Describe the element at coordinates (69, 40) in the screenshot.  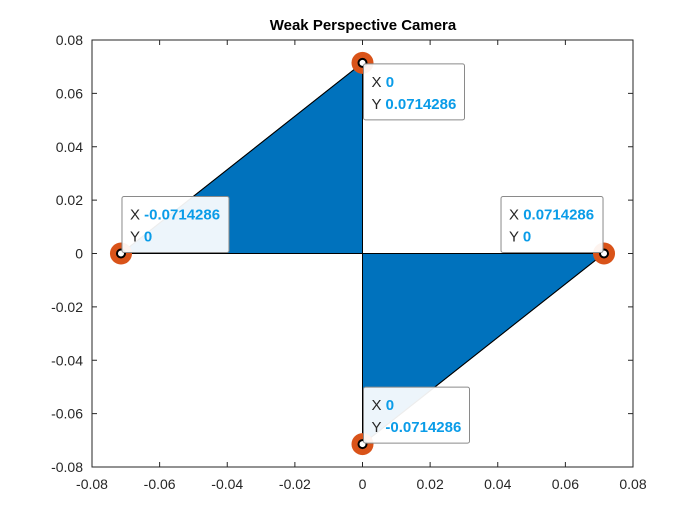
I see `y-tick-label: 0.08` at that location.